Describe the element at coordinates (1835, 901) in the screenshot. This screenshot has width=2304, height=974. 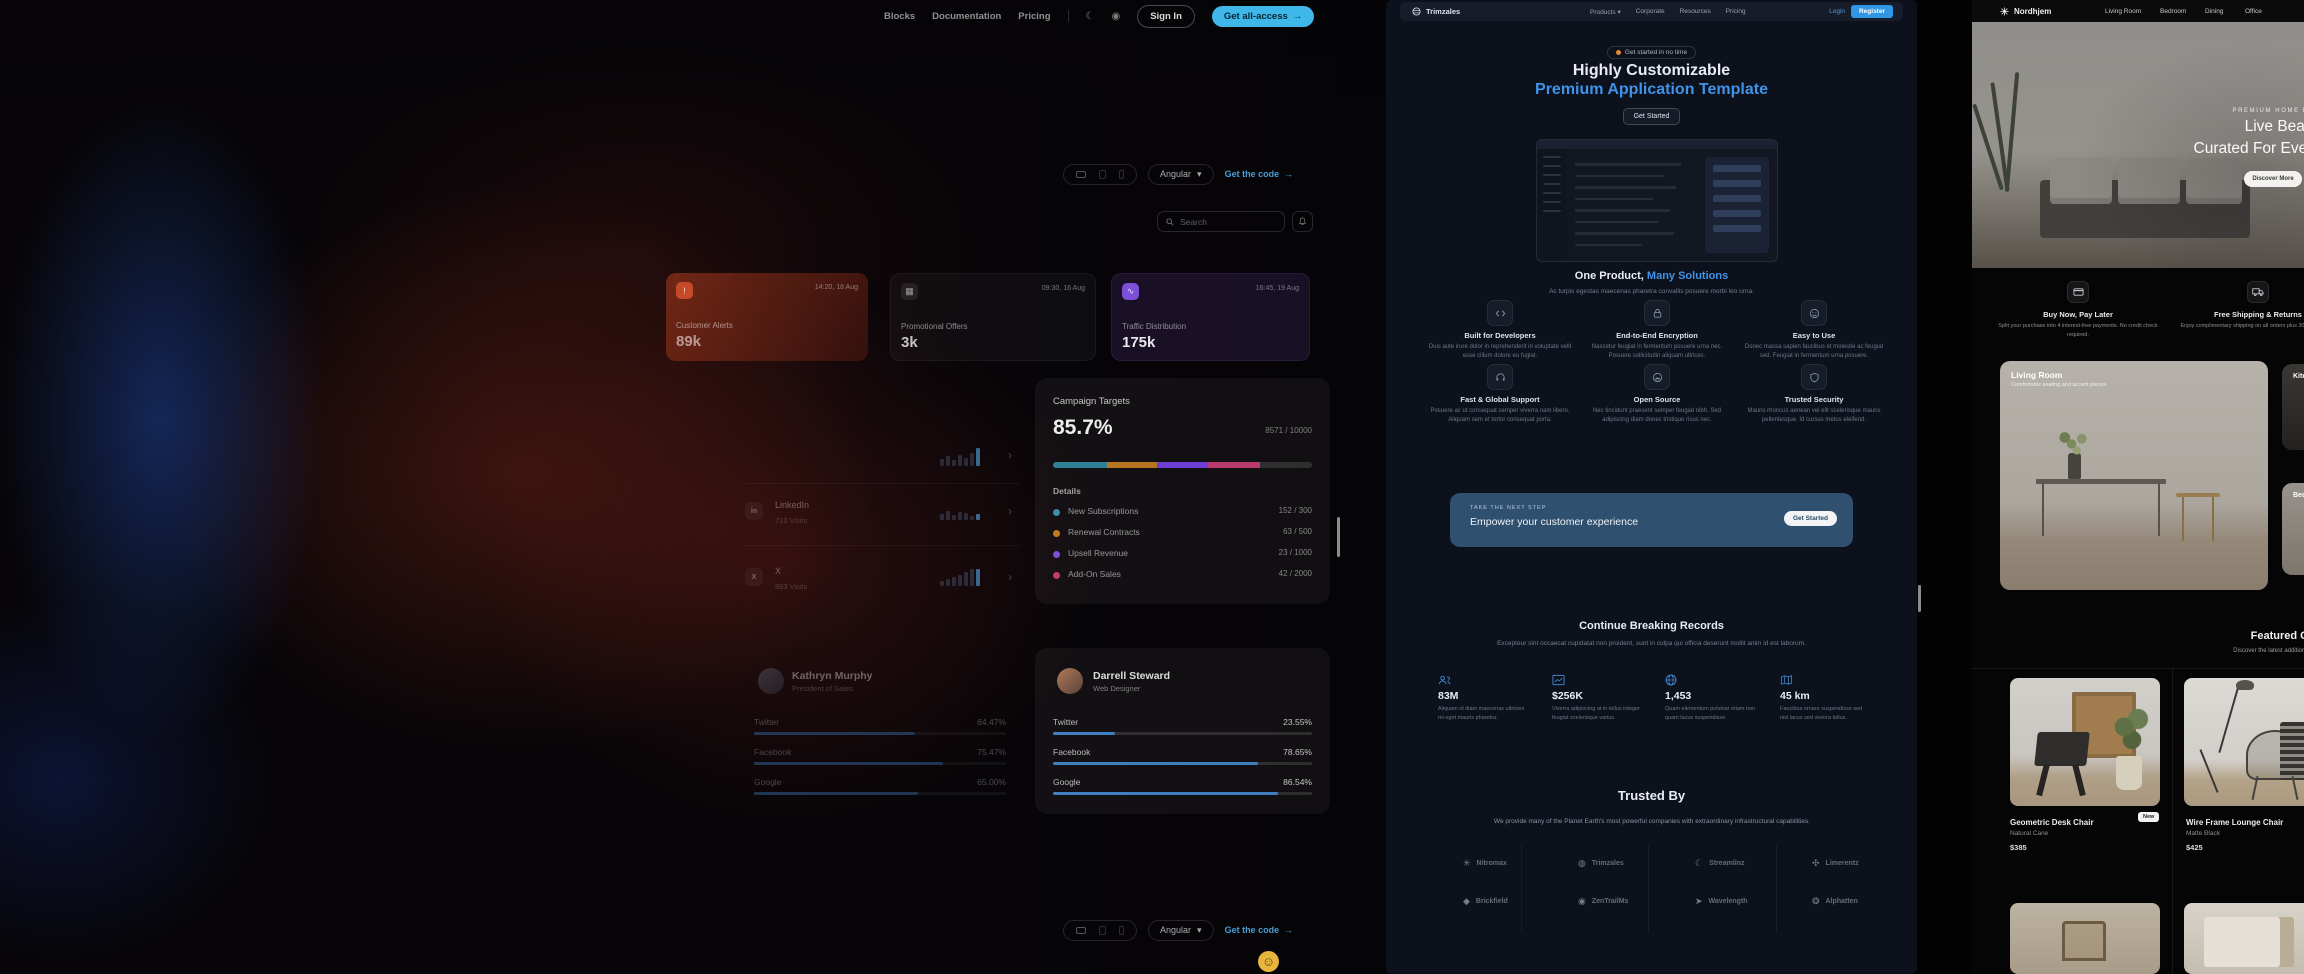
I see `trusted-logo: ❂ Alphatten` at that location.